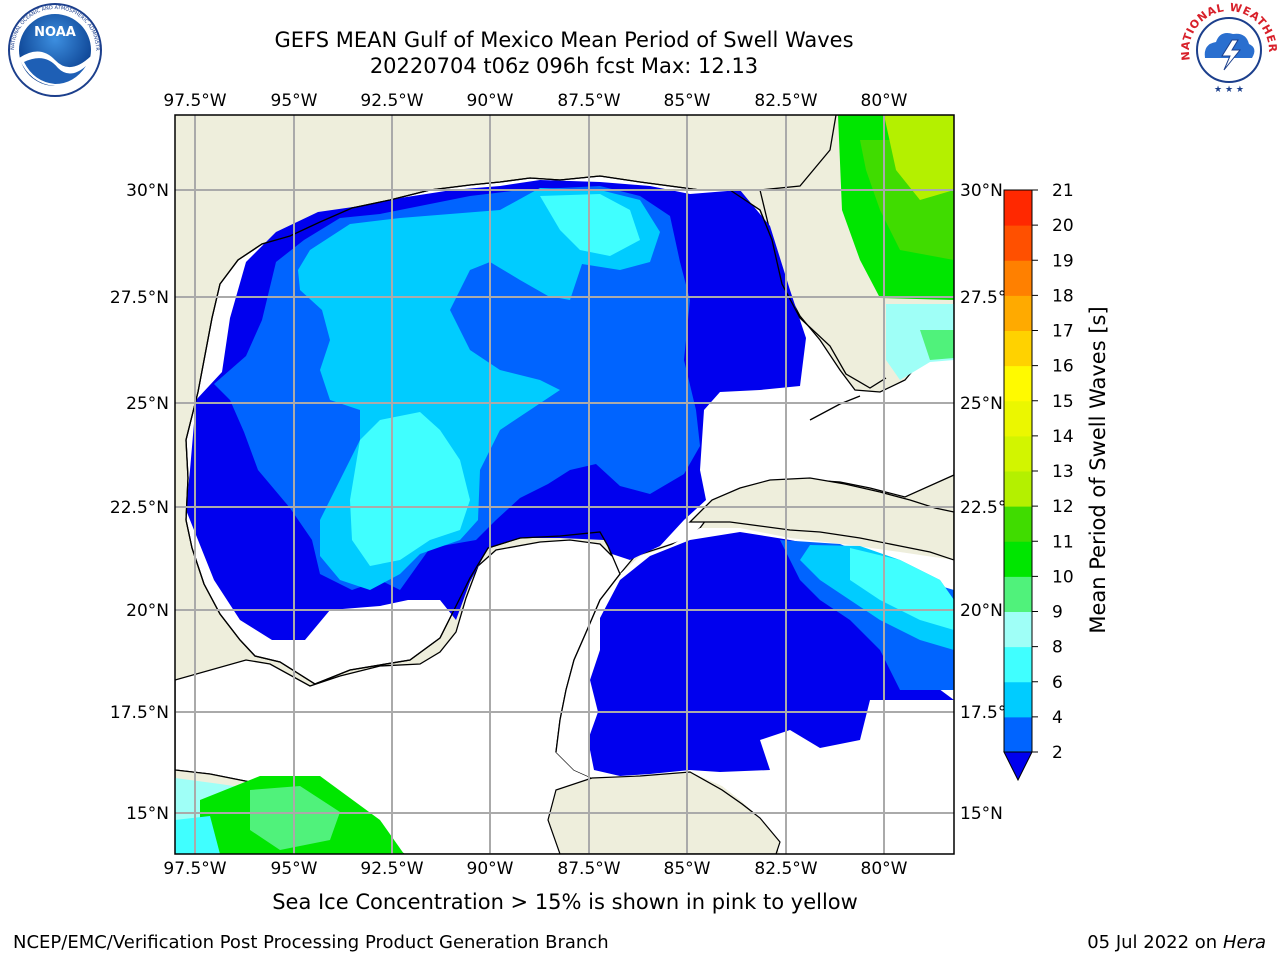 The width and height of the screenshot is (1280, 960). What do you see at coordinates (1063, 577) in the screenshot?
I see `colorbar-tick-label: 10` at bounding box center [1063, 577].